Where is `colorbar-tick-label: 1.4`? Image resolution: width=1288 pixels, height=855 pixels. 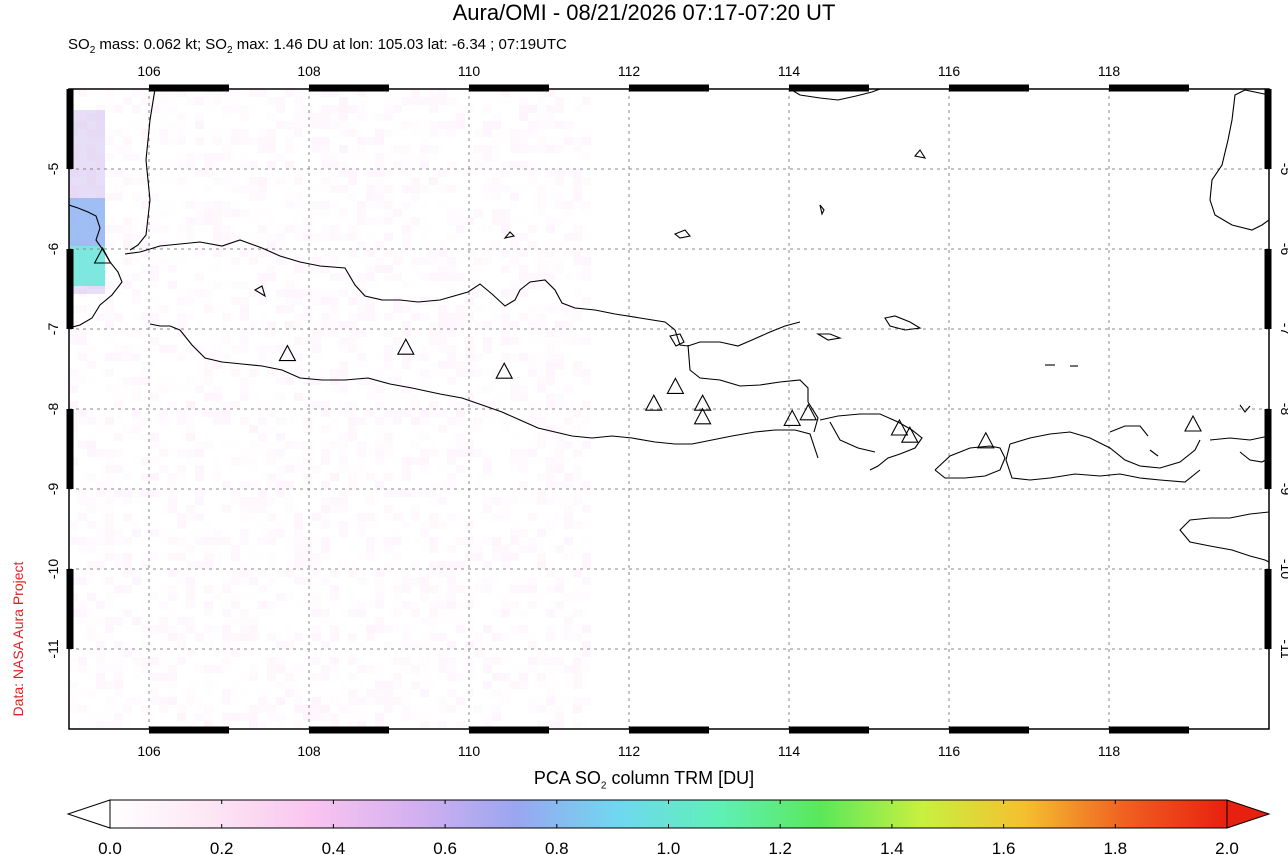
colorbar-tick-label: 1.4 is located at coordinates (892, 847).